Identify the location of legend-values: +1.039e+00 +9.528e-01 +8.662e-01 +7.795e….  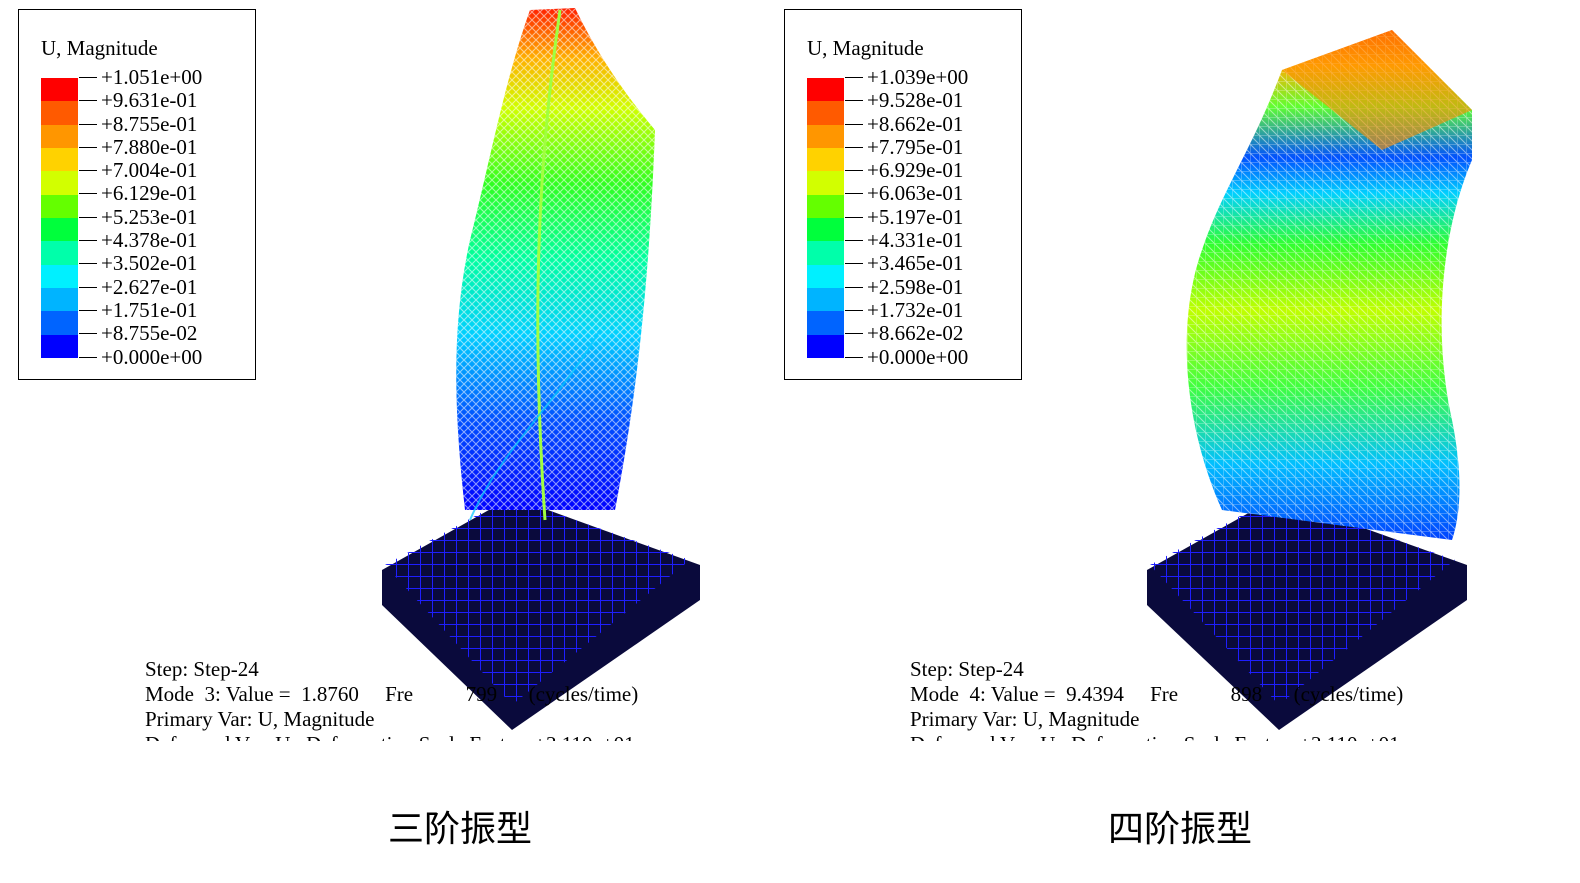
(906, 217).